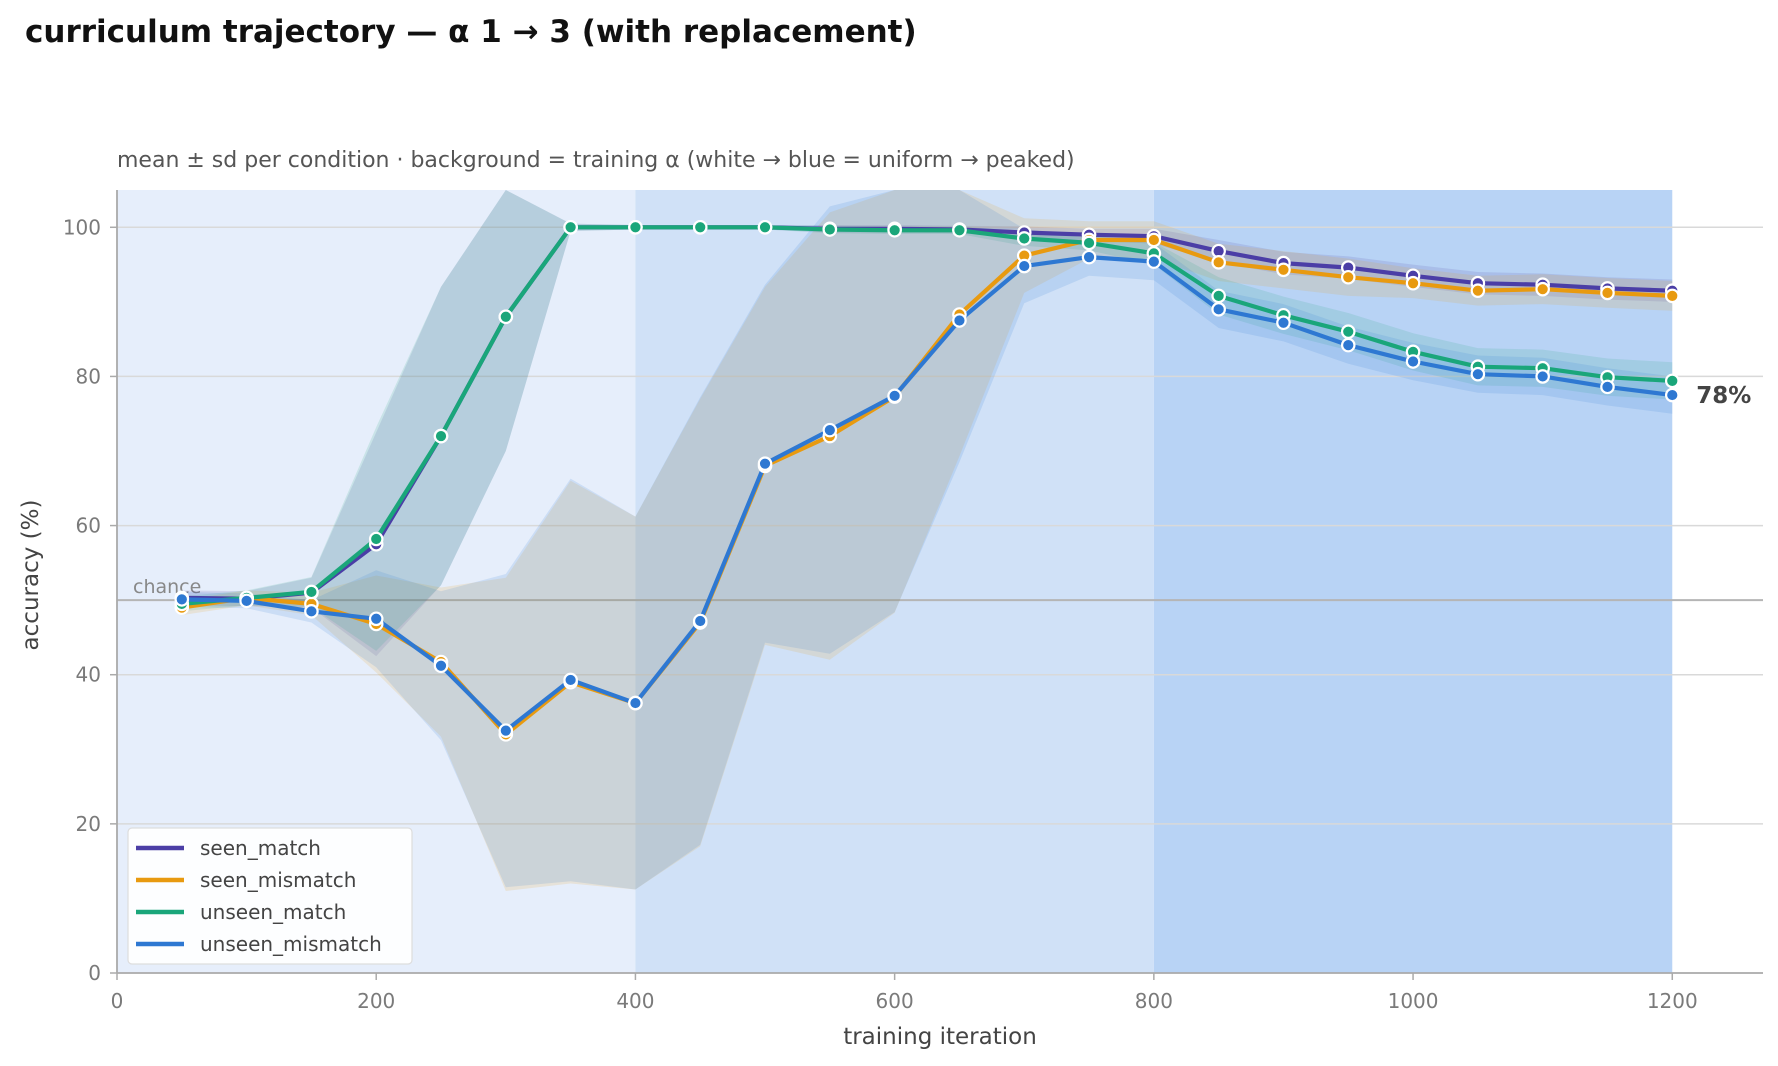  What do you see at coordinates (895, 1001) in the screenshot?
I see `x-tick-label-600: 600` at bounding box center [895, 1001].